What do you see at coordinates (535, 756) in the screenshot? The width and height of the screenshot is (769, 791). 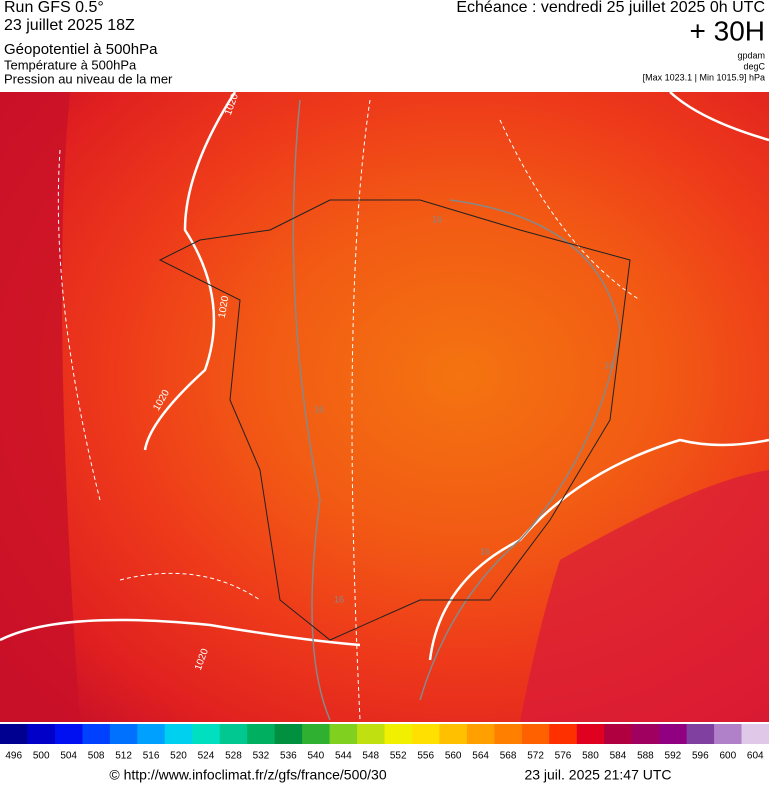 I see `scale-label: 572` at bounding box center [535, 756].